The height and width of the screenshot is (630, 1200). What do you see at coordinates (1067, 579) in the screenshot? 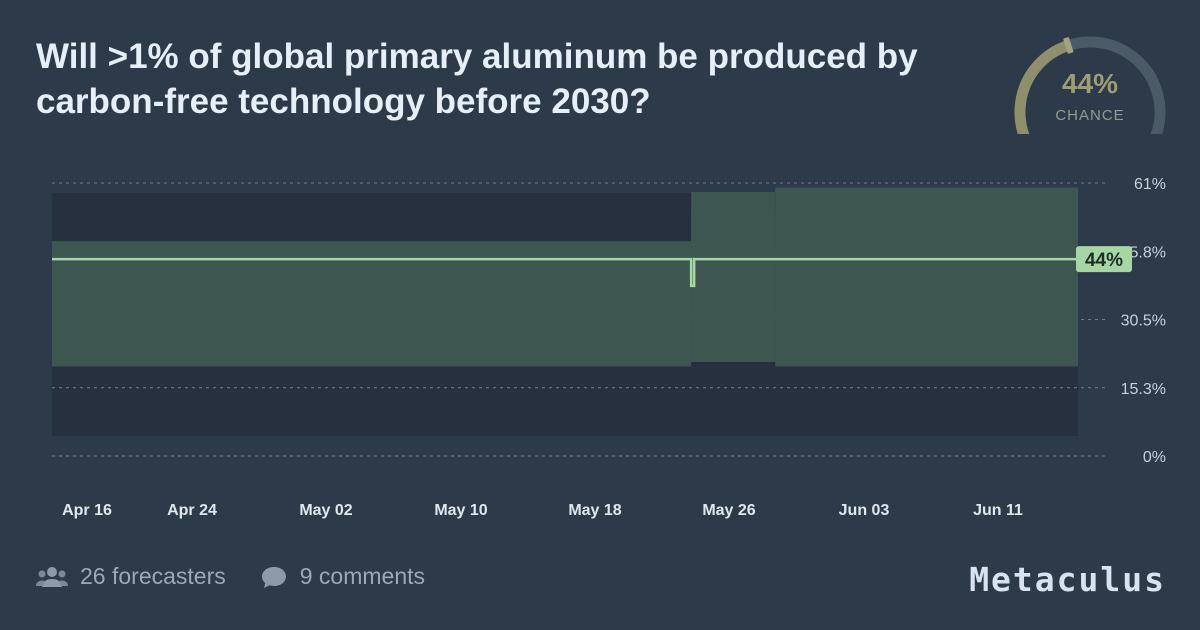
I see `brand-logo: Metaculus` at bounding box center [1067, 579].